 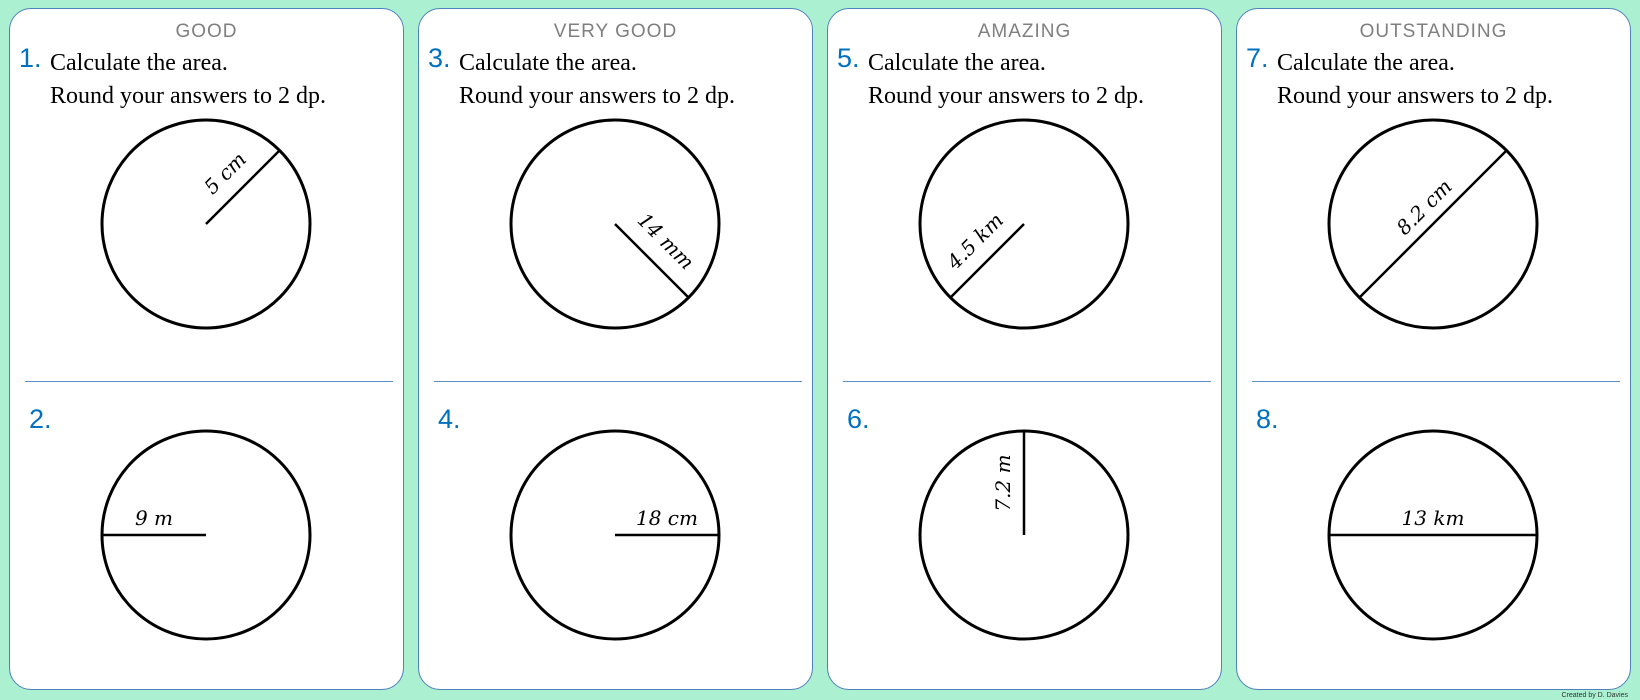 I want to click on difficulty-level: GOOD, so click(x=206, y=31).